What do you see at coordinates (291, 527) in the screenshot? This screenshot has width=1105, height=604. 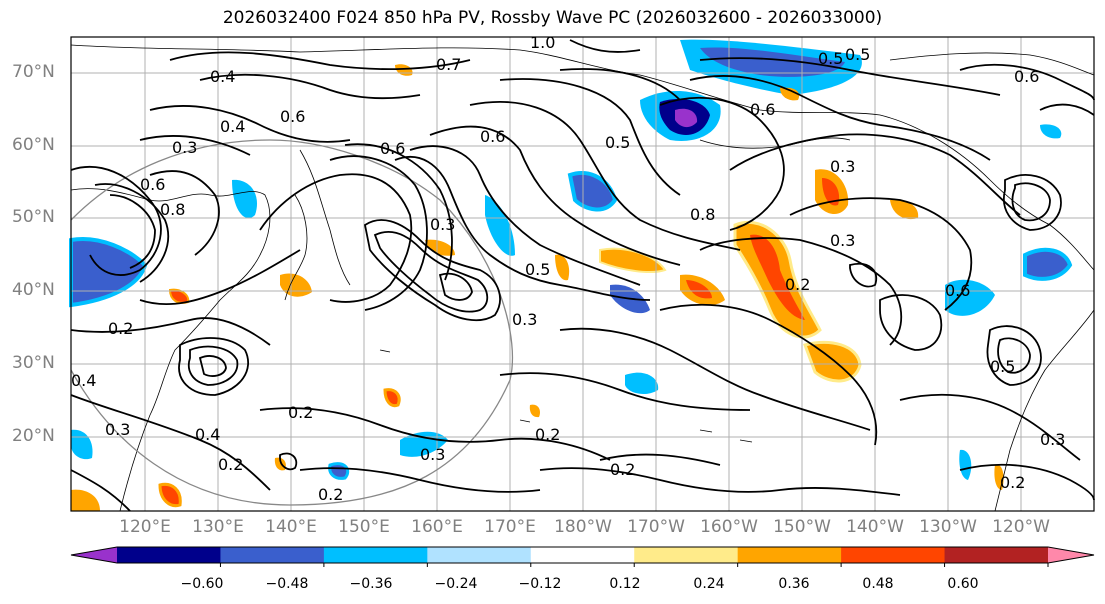 I see `lon-label: 140°E` at bounding box center [291, 527].